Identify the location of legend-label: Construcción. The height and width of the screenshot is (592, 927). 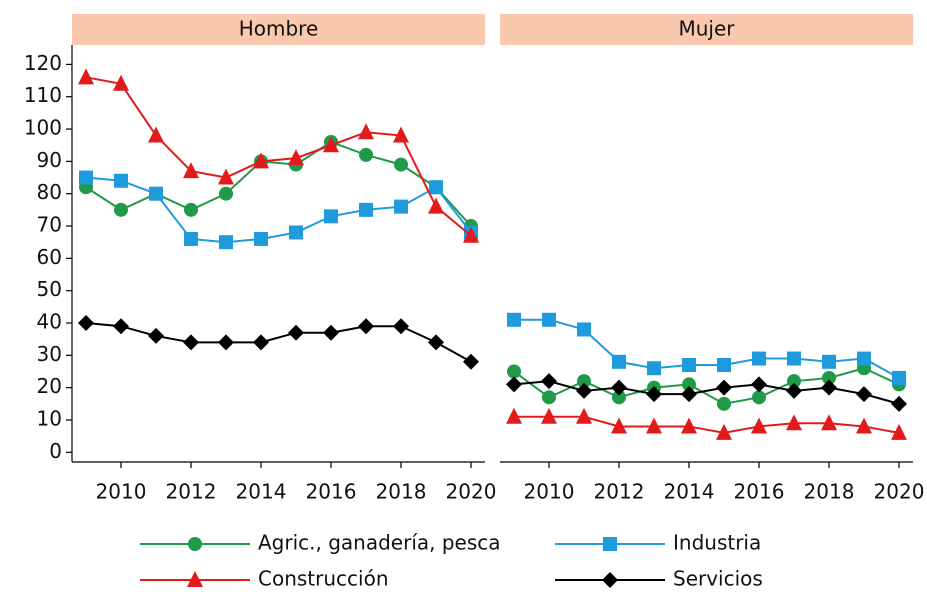
(323, 579).